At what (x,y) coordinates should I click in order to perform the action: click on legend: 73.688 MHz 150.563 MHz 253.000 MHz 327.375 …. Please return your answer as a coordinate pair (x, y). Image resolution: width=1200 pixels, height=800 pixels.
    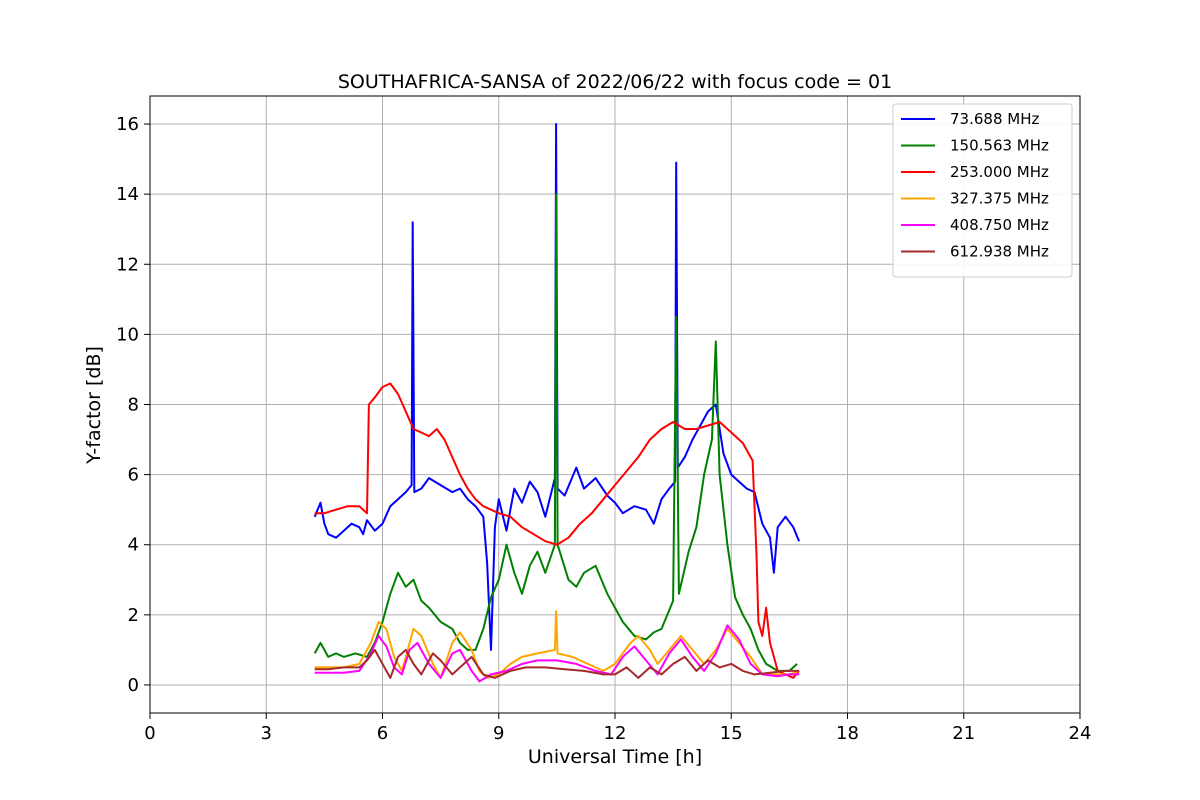
    Looking at the image, I should click on (982, 190).